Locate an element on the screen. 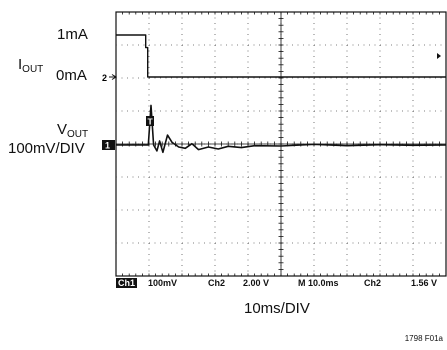  status-timebase: M 10.0ms is located at coordinates (318, 283).